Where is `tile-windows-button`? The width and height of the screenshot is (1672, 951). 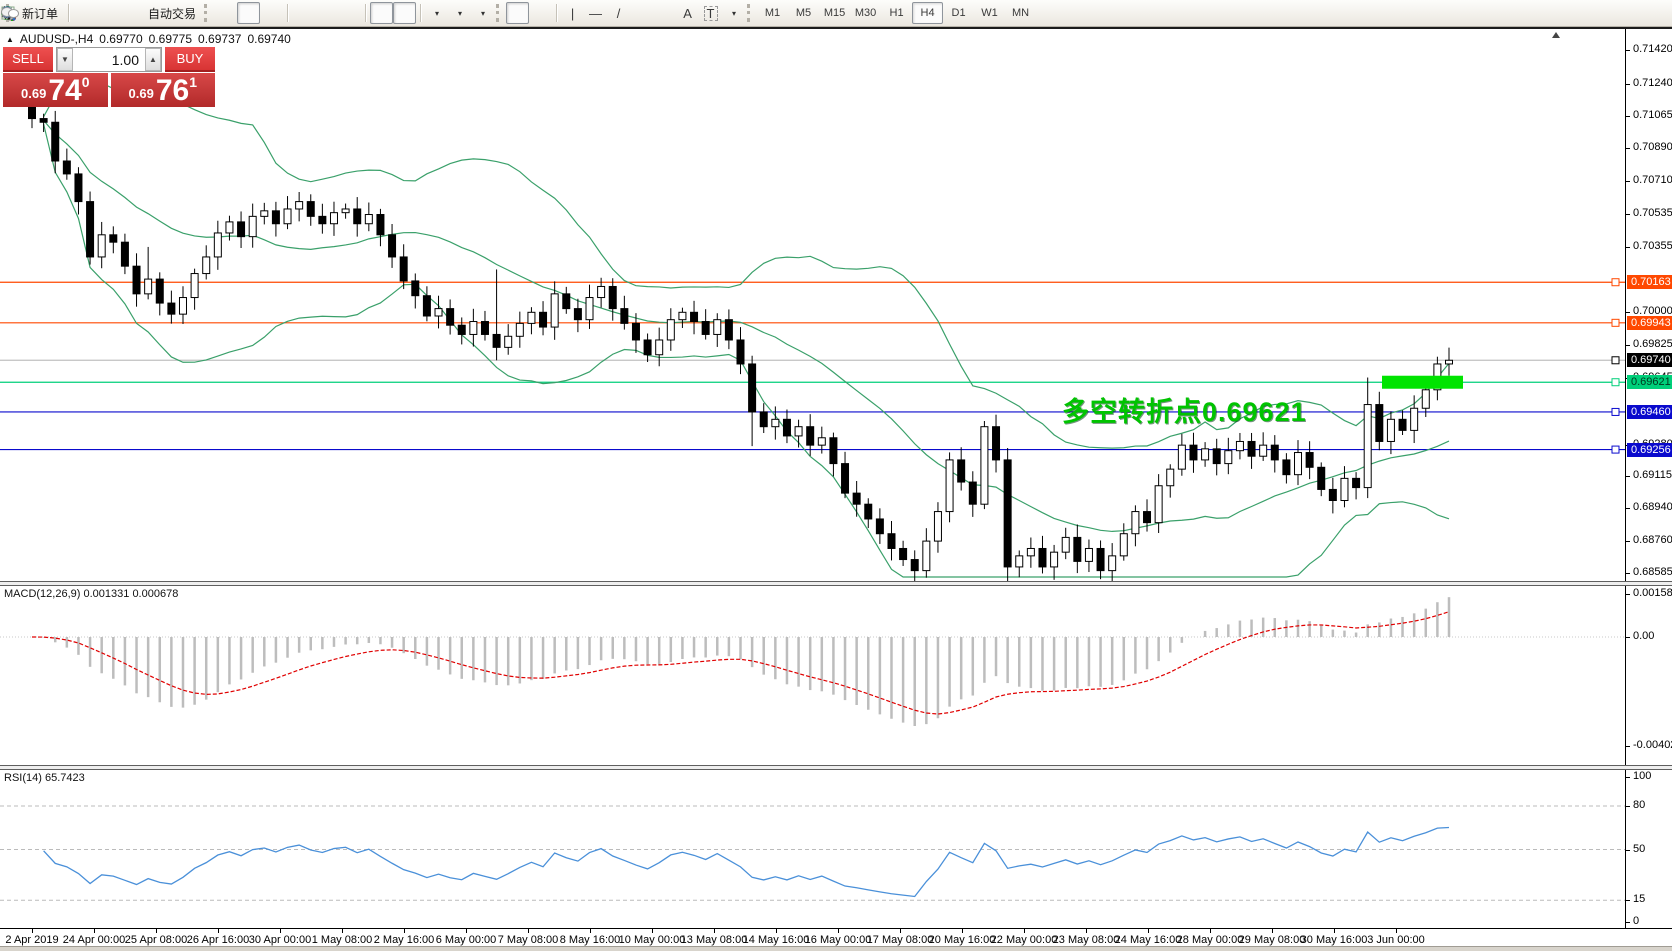
tile-windows-button is located at coordinates (181, 13).